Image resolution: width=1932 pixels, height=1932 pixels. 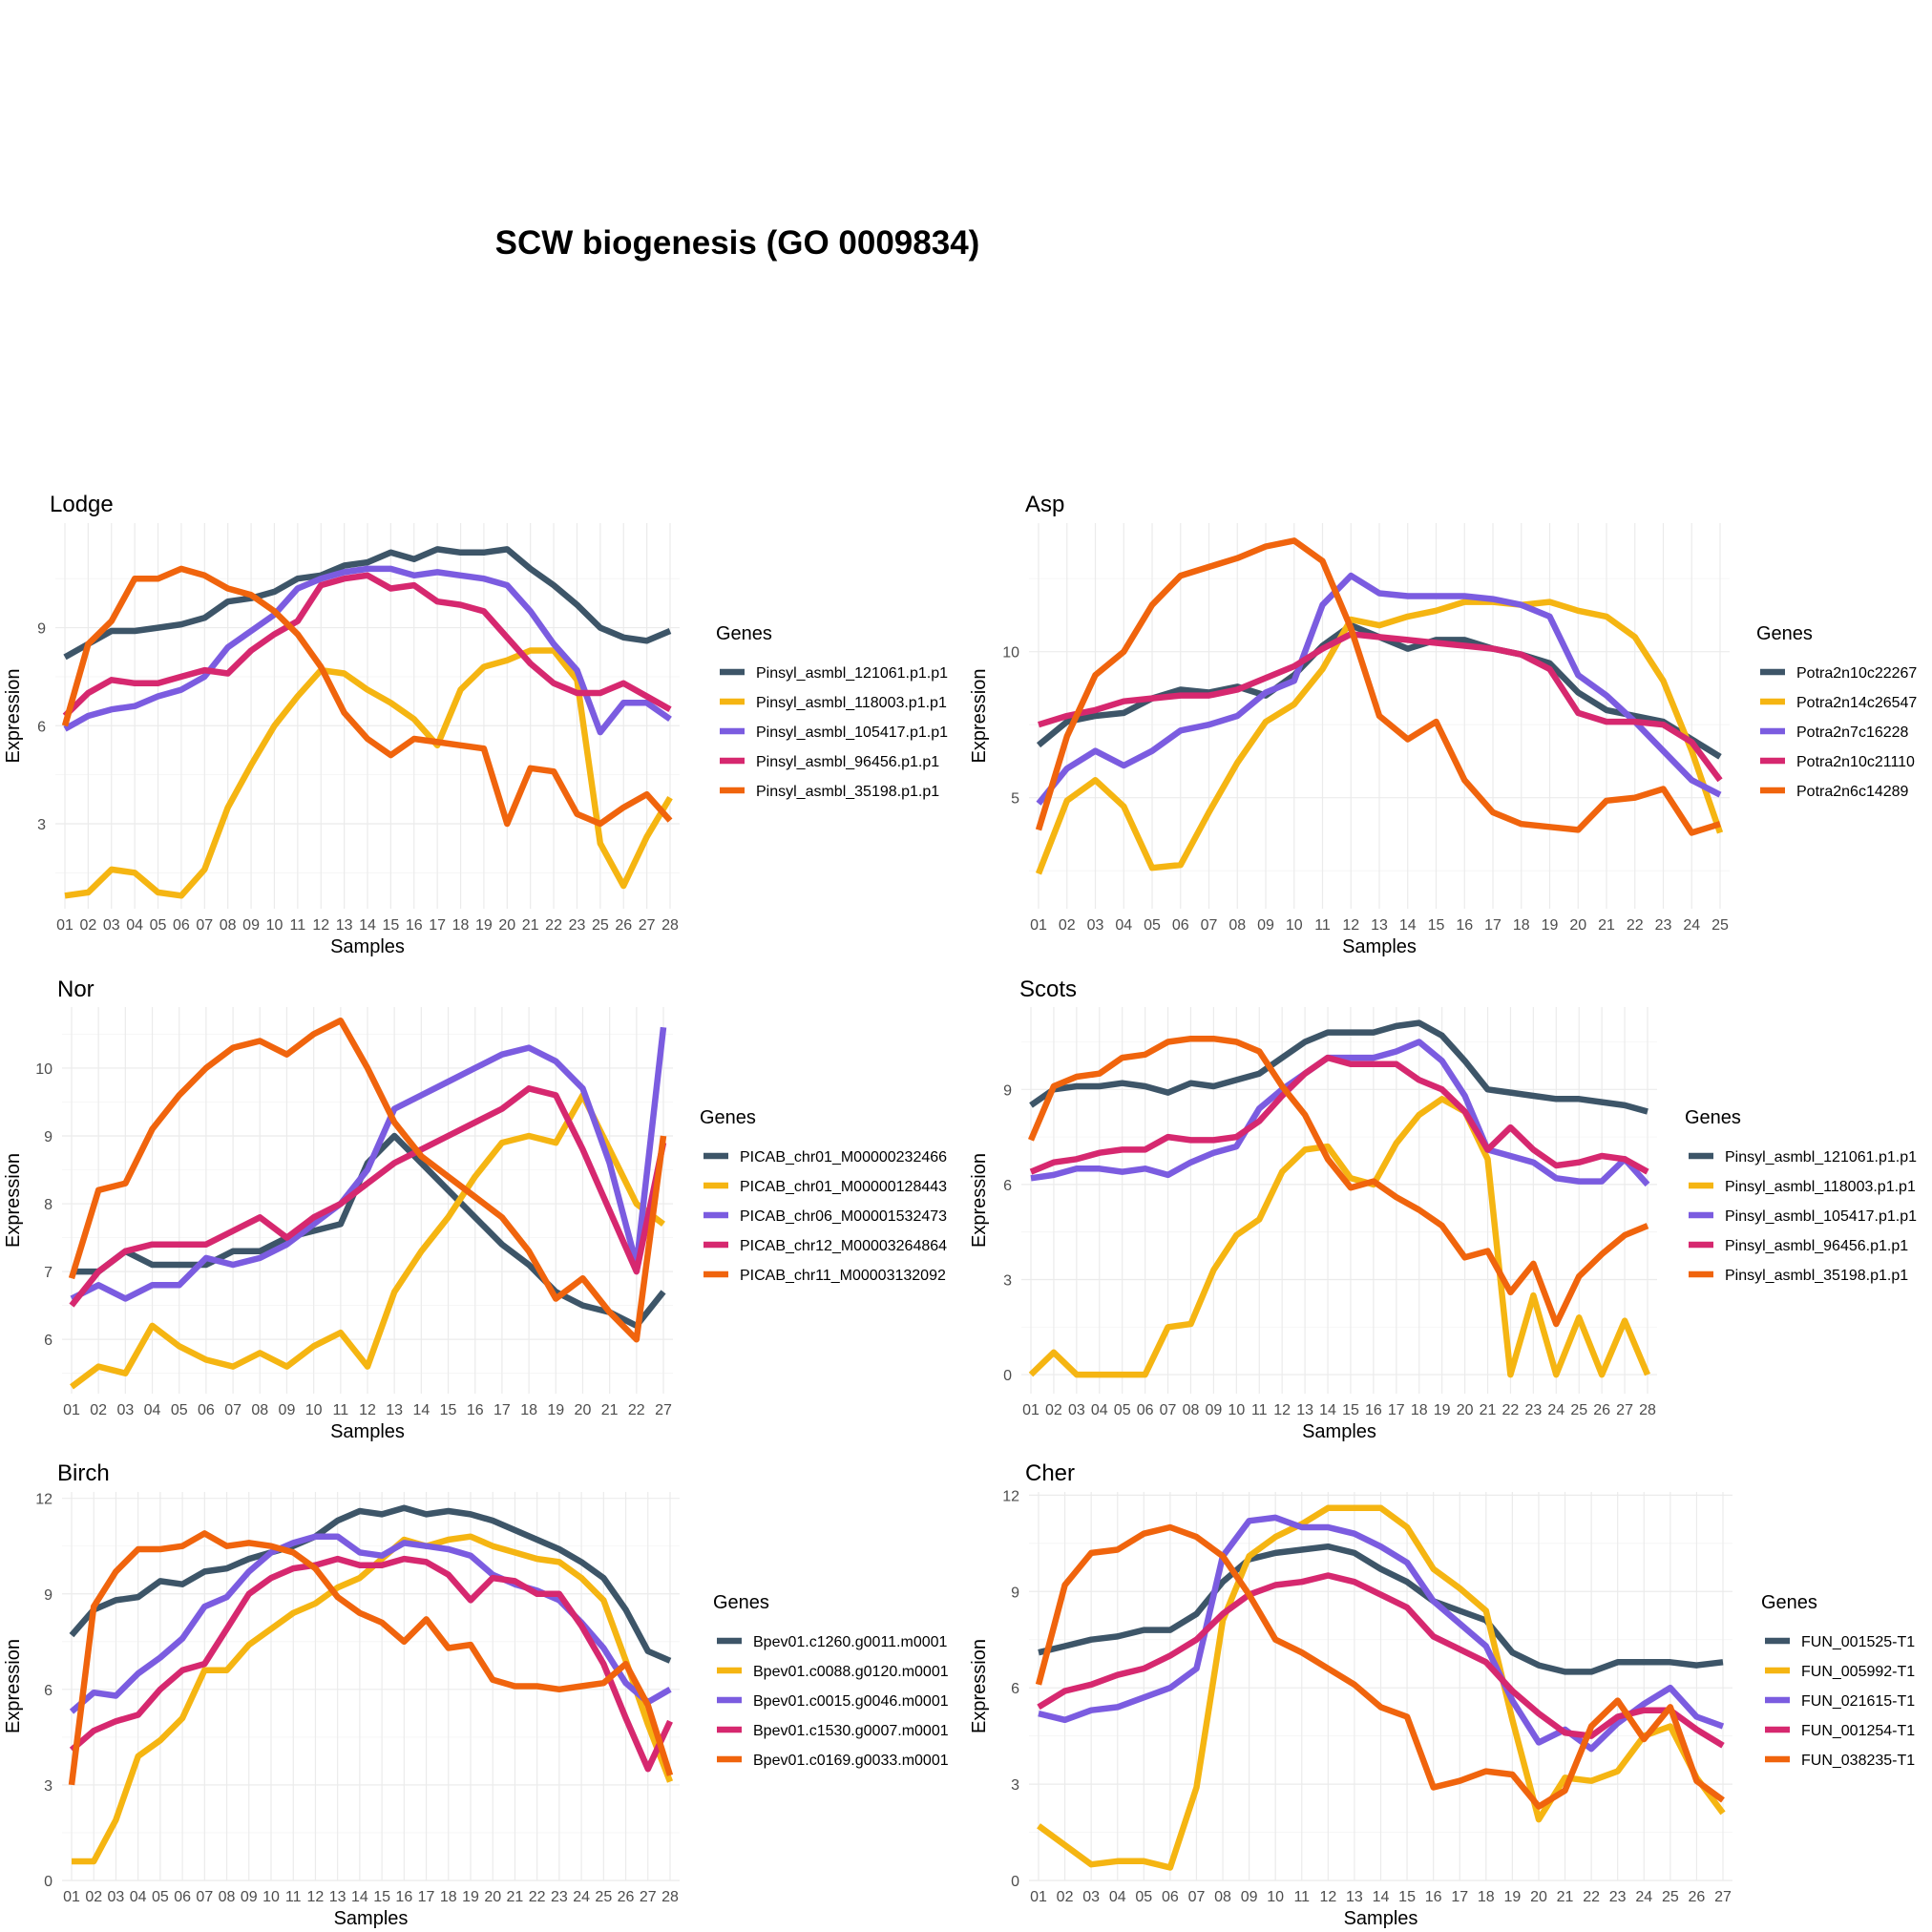 What do you see at coordinates (48, 1273) in the screenshot?
I see `y-tick-label: 7` at bounding box center [48, 1273].